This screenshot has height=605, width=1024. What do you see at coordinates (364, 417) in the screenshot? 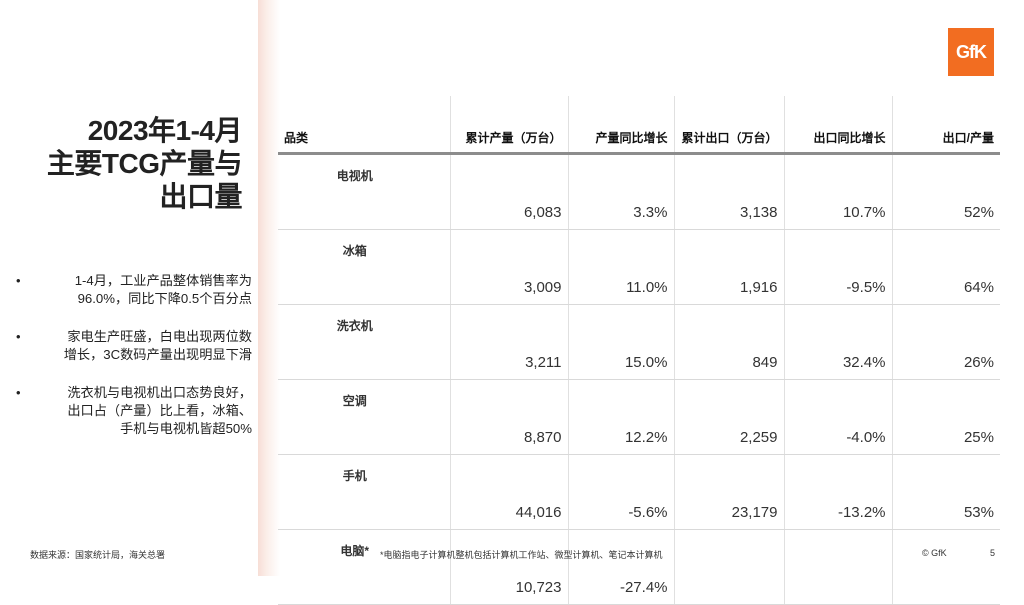
I see `cell-category: 空调` at bounding box center [364, 417].